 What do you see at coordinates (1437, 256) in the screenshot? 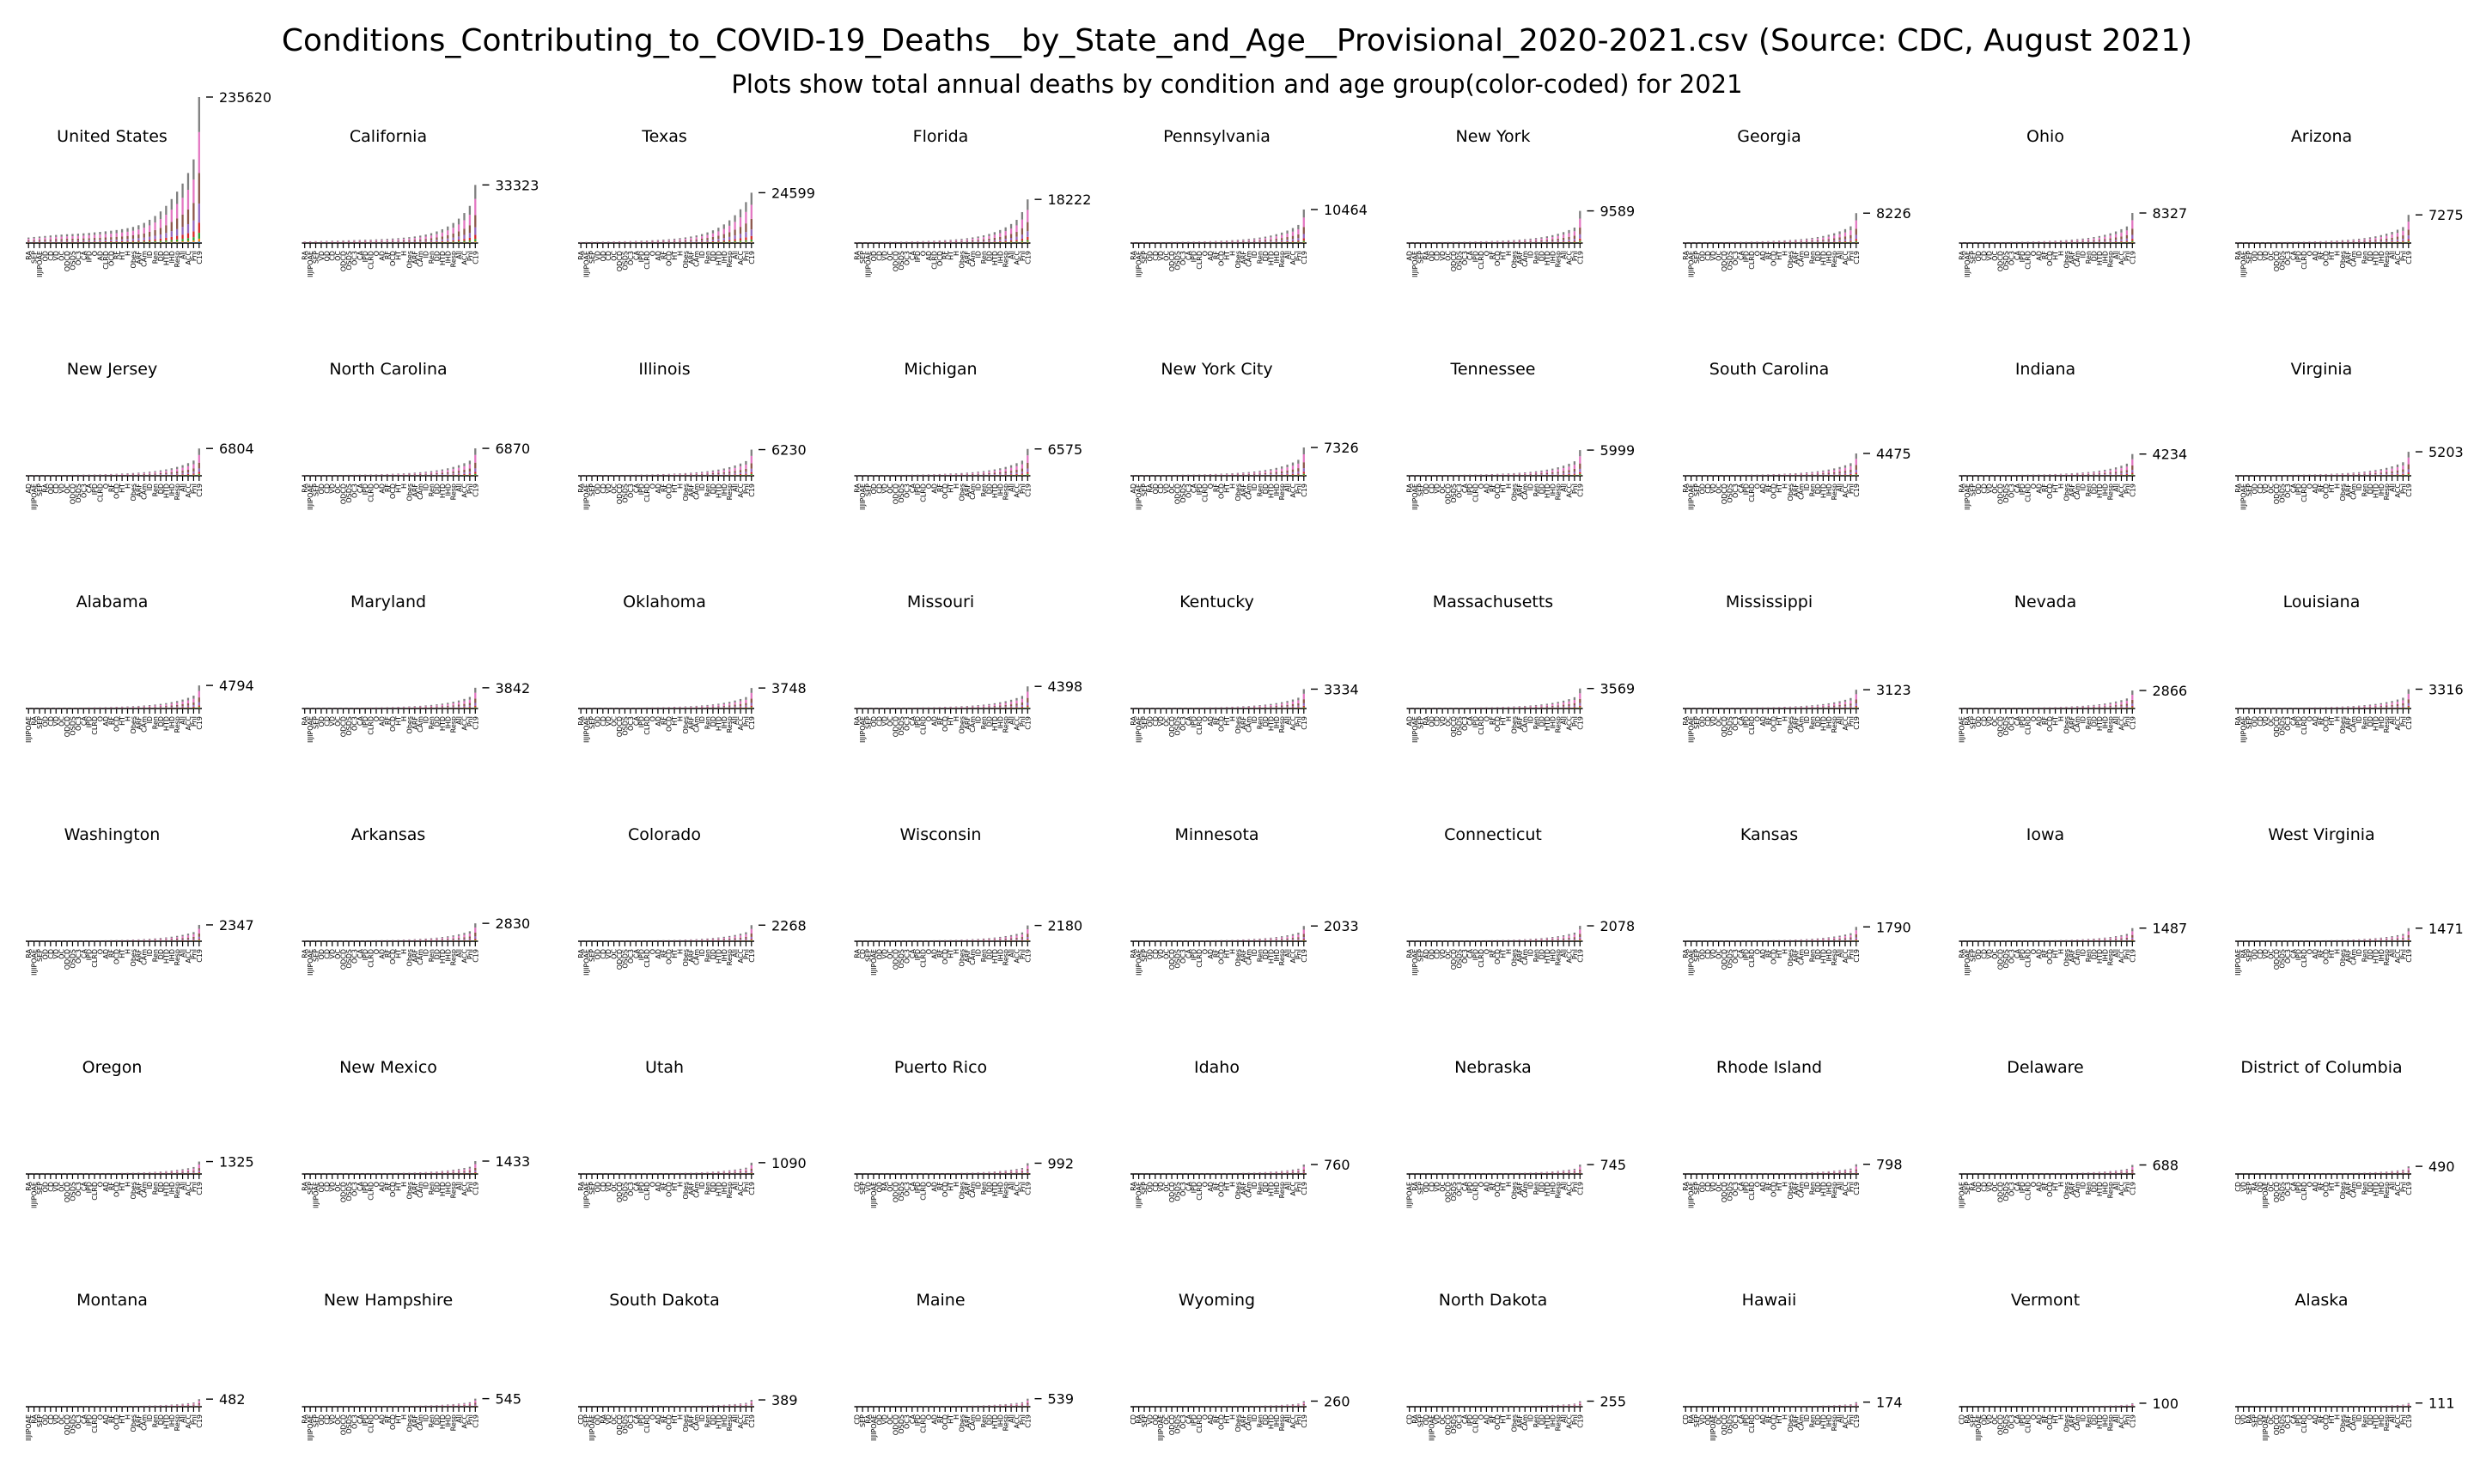
I see `x-tick-label: CD` at bounding box center [1437, 256].